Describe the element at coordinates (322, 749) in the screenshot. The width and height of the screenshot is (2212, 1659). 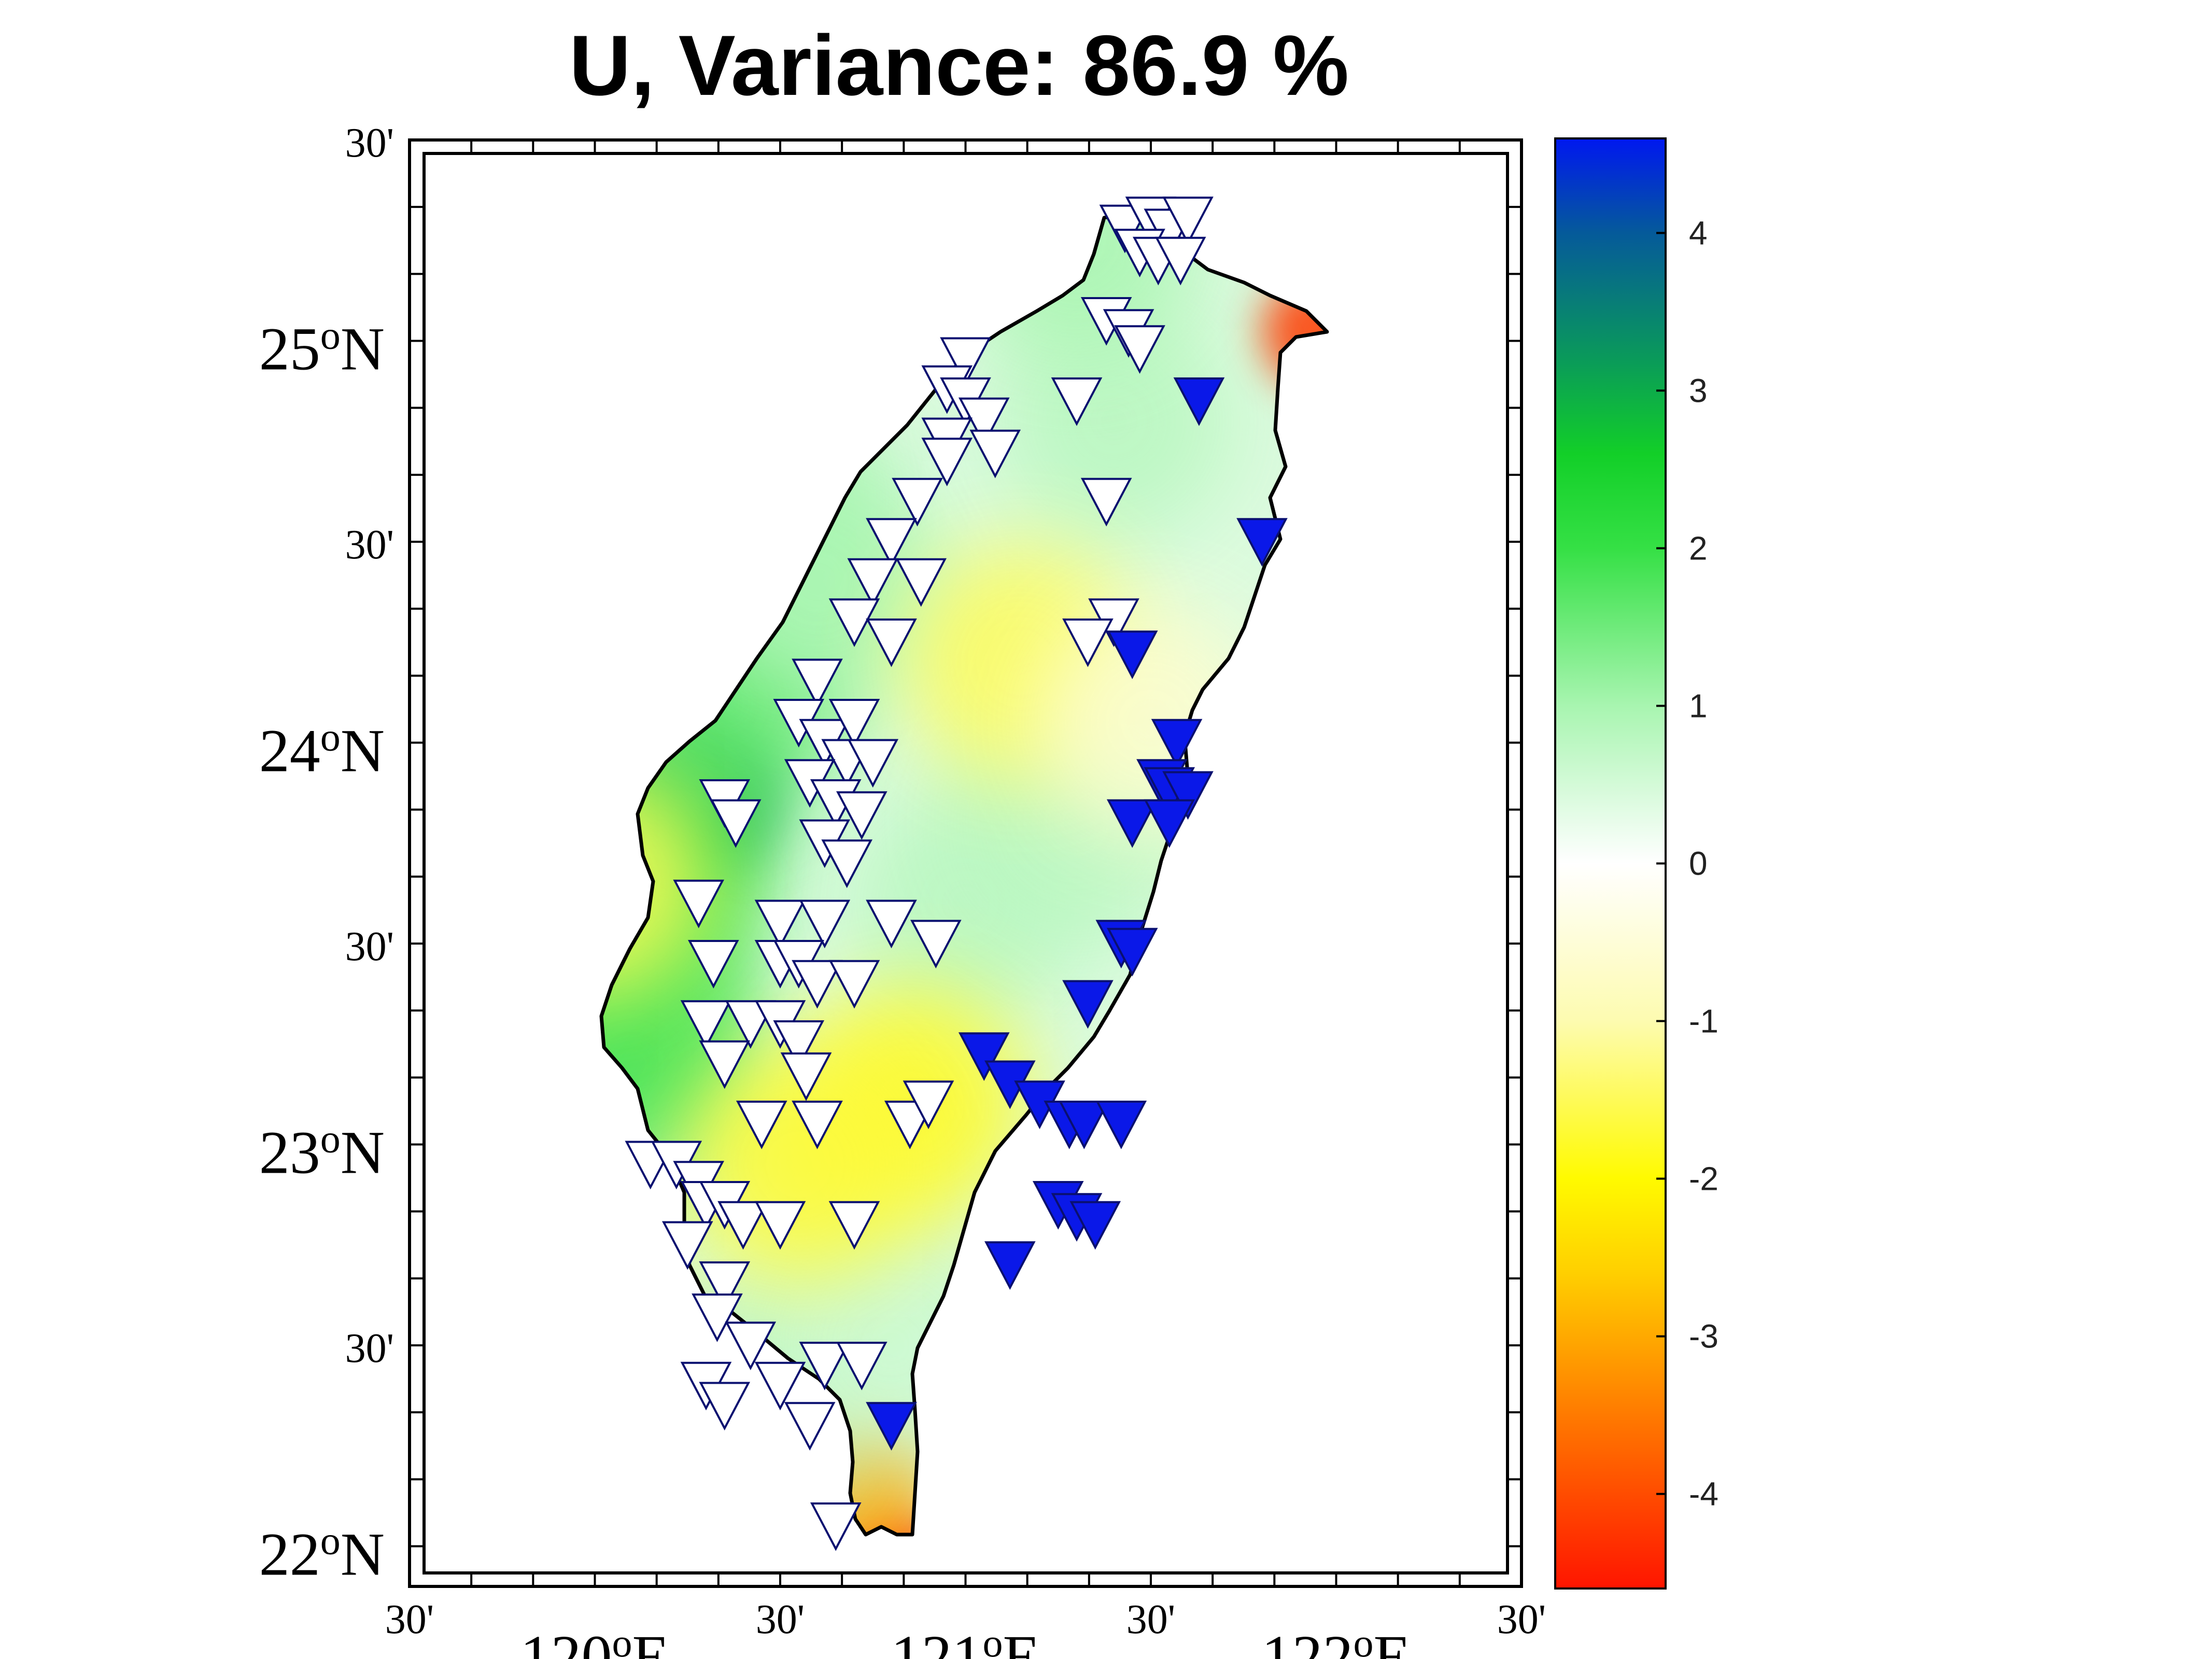
I see `lat-degree-label: 24oN` at that location.